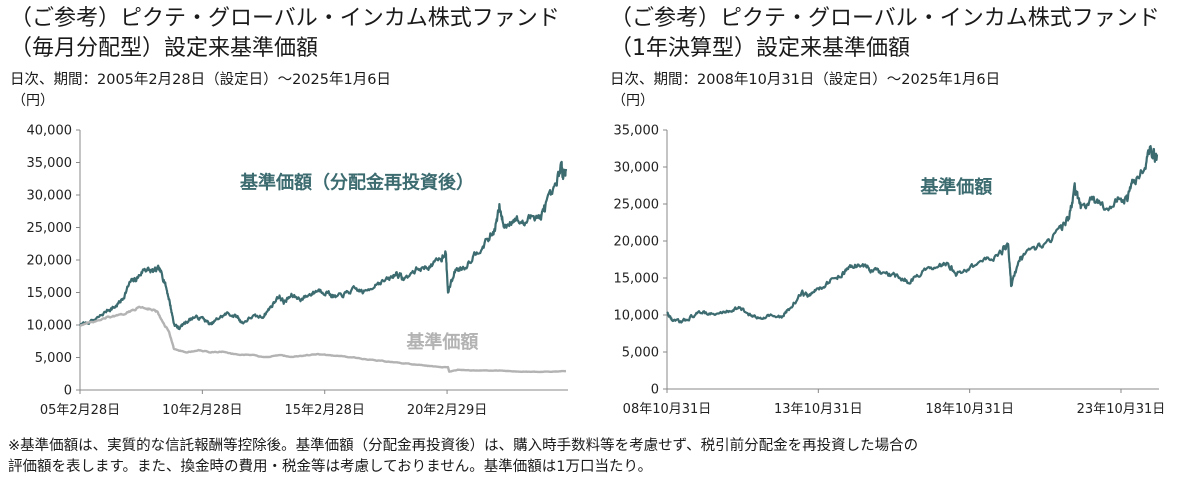  Describe the element at coordinates (50, 131) in the screenshot. I see `y-tick-label: 40,000` at that location.